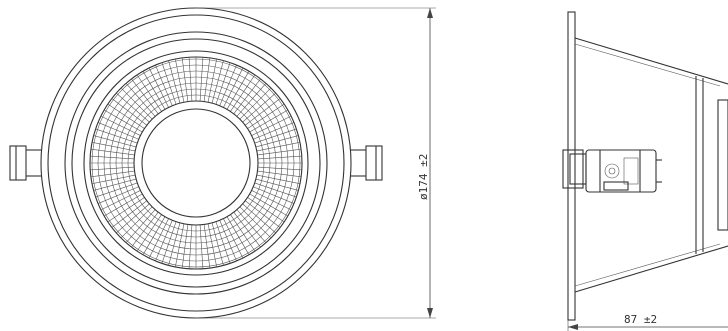  What do you see at coordinates (612, 171) in the screenshot?
I see `side-mounting-clip` at bounding box center [612, 171].